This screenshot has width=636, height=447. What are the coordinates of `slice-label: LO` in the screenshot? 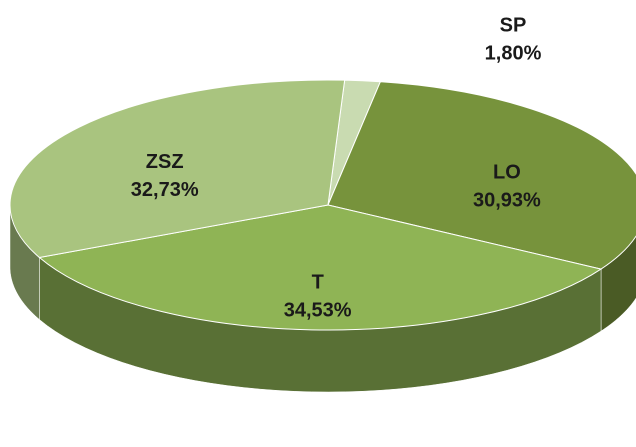 It's located at (507, 173).